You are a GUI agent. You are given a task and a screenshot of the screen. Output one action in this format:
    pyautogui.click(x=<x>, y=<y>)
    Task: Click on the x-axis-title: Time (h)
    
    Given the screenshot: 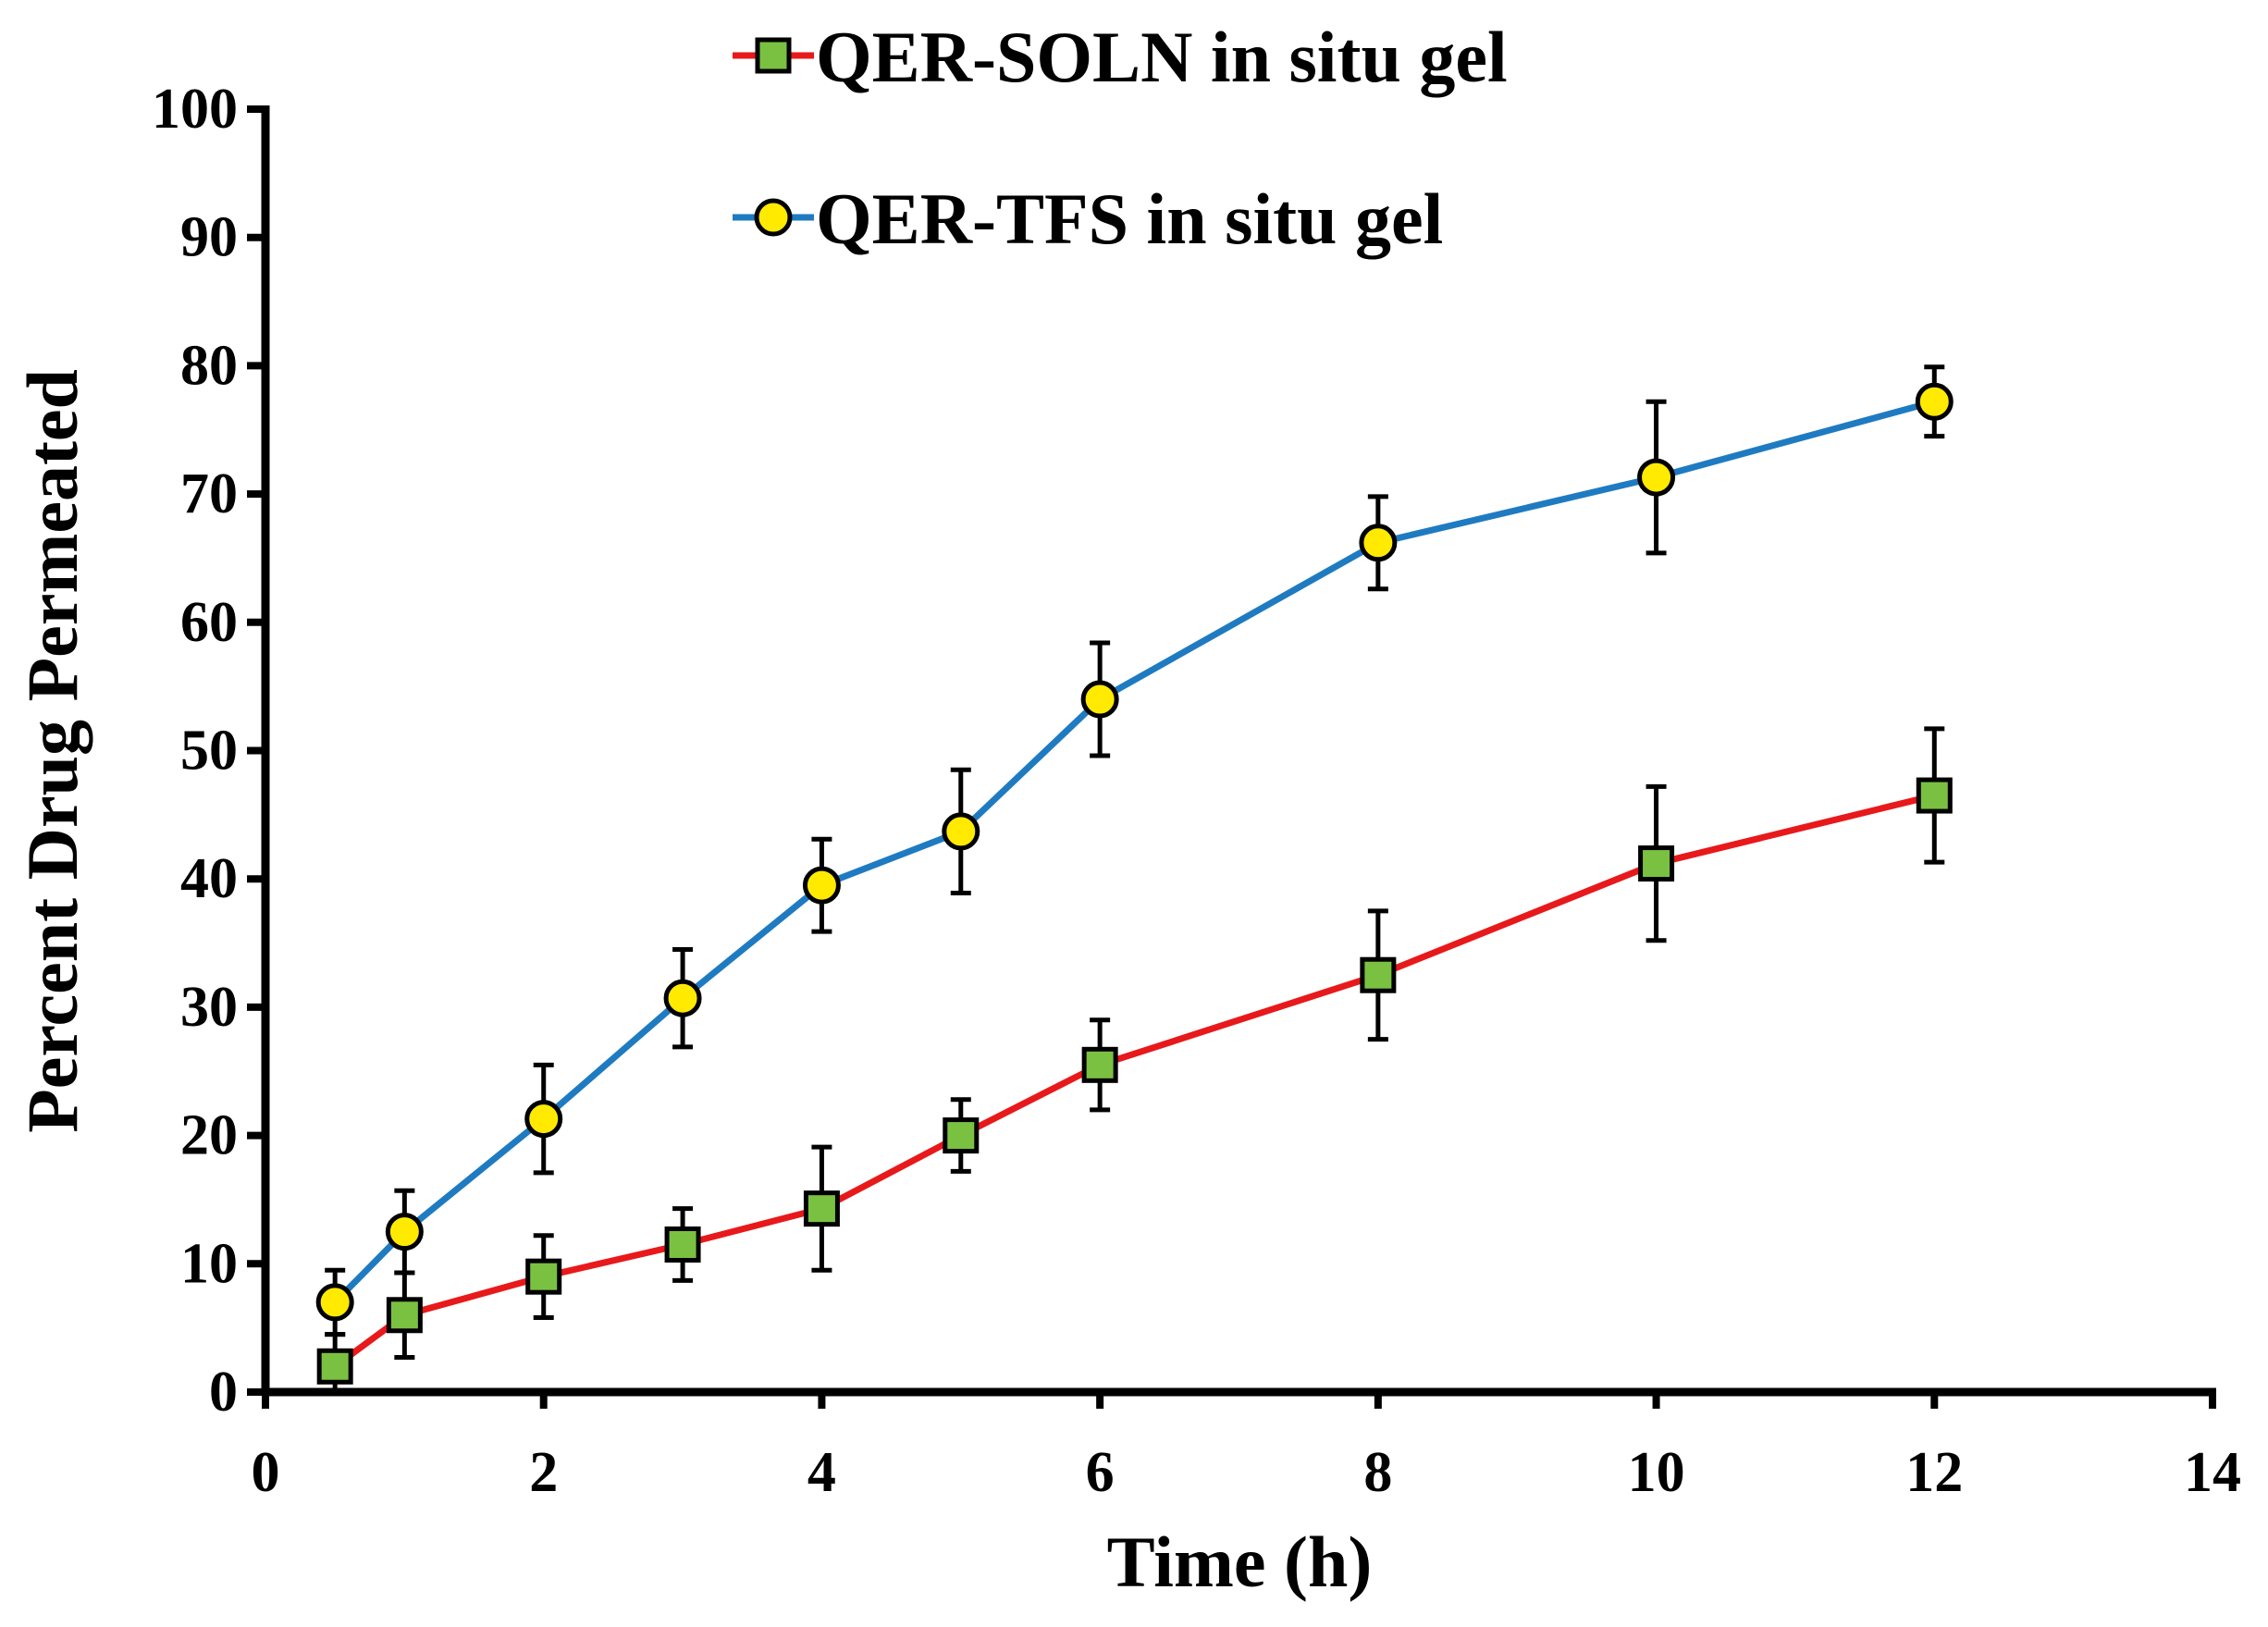 What is the action you would take?
    pyautogui.click(x=1240, y=1562)
    